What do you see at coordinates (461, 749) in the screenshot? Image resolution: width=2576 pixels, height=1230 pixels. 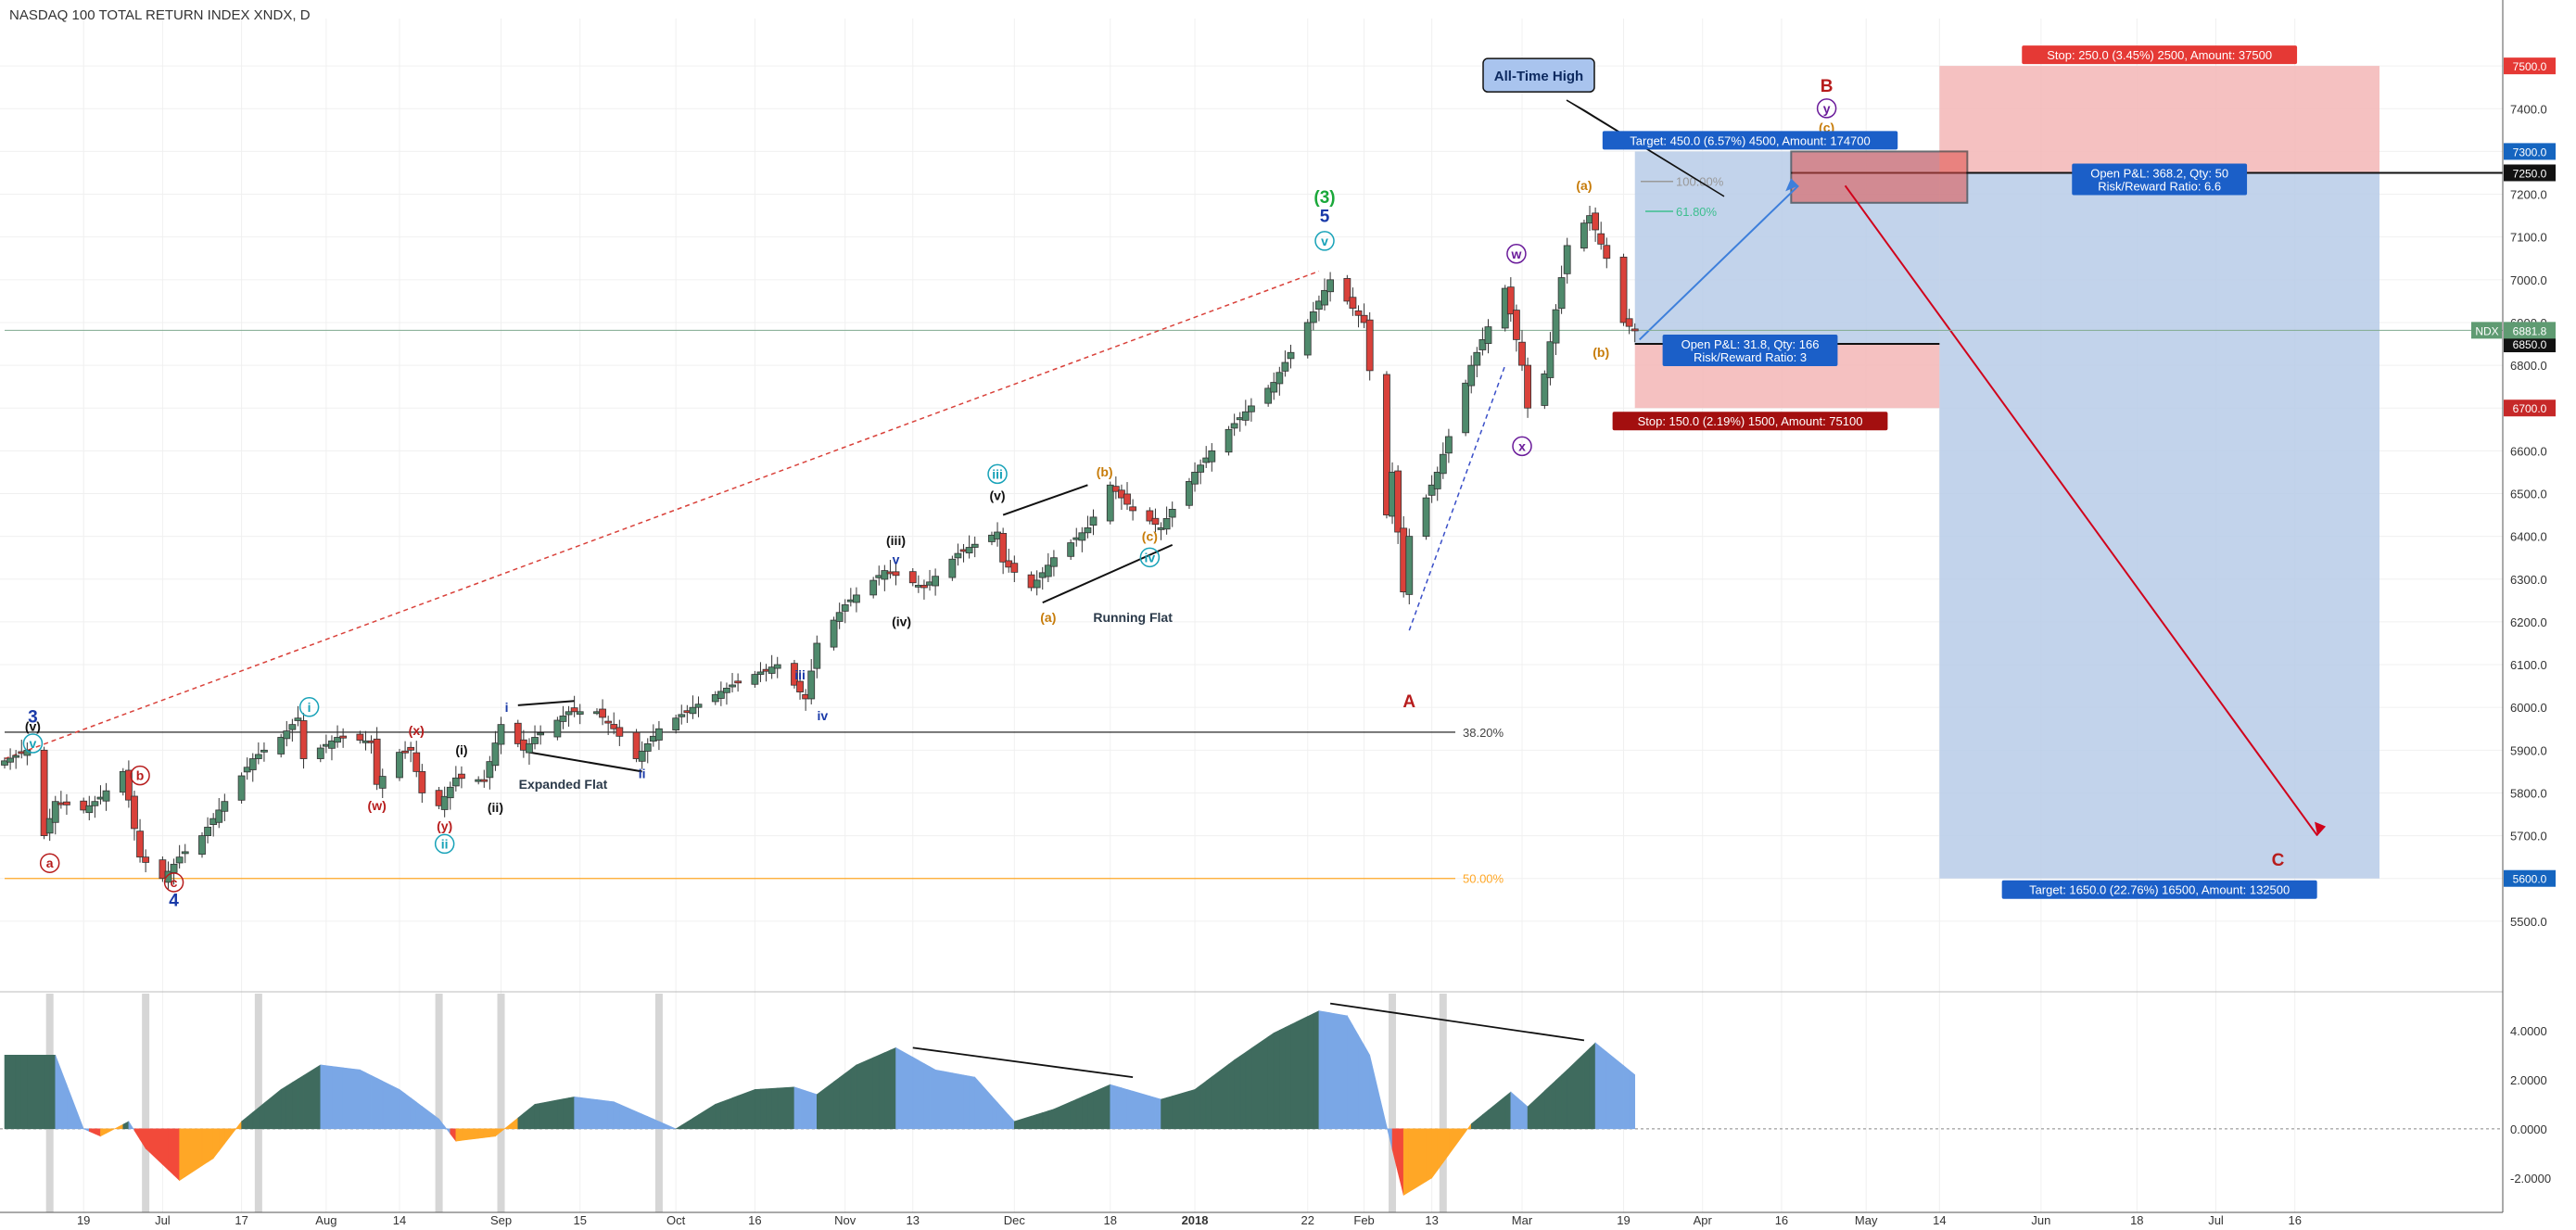 I see `wave-label-text: (i)` at bounding box center [461, 749].